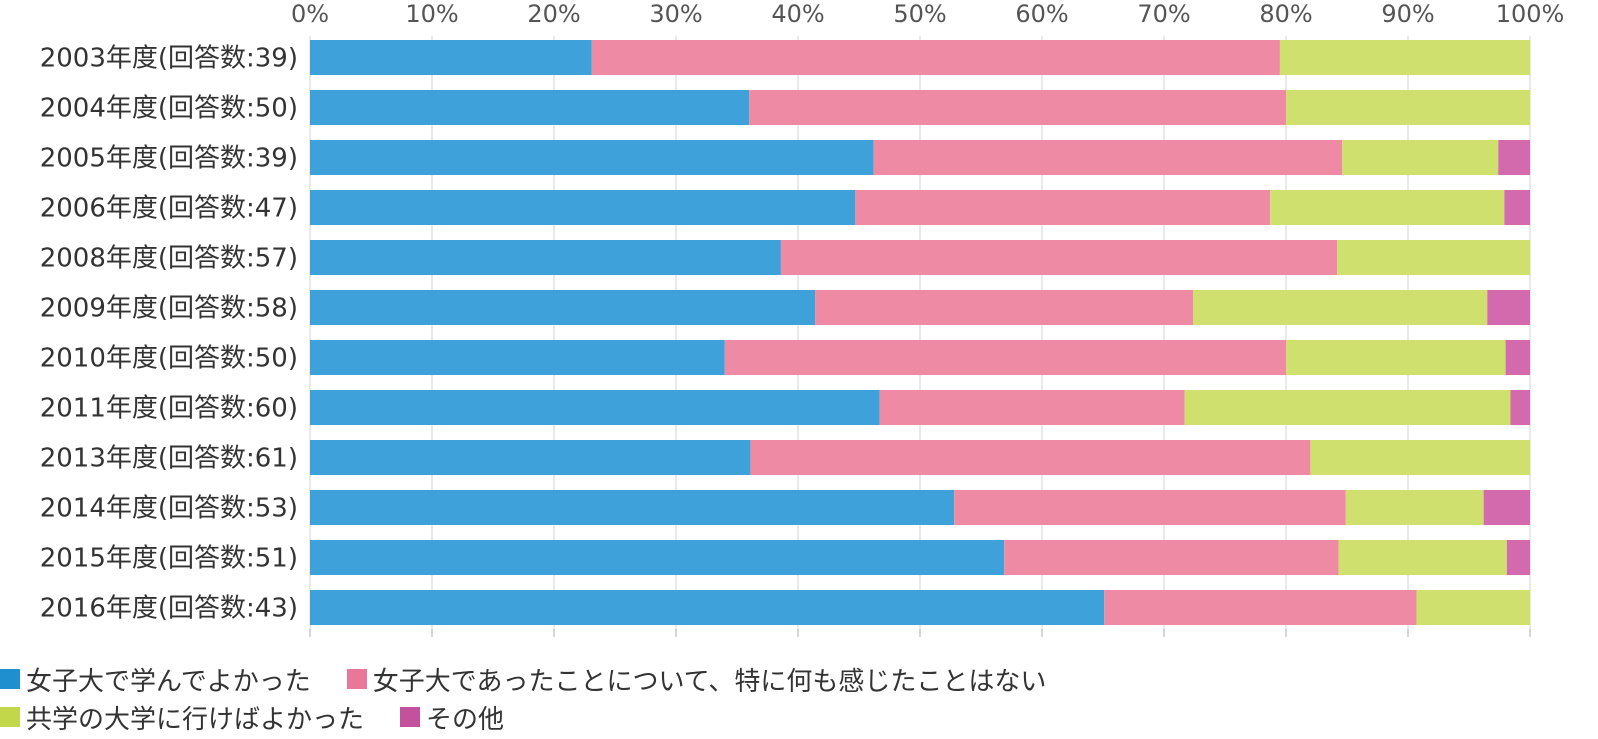 This screenshot has width=1598, height=739. I want to click on bar-segment-2016-s3, so click(1473, 607).